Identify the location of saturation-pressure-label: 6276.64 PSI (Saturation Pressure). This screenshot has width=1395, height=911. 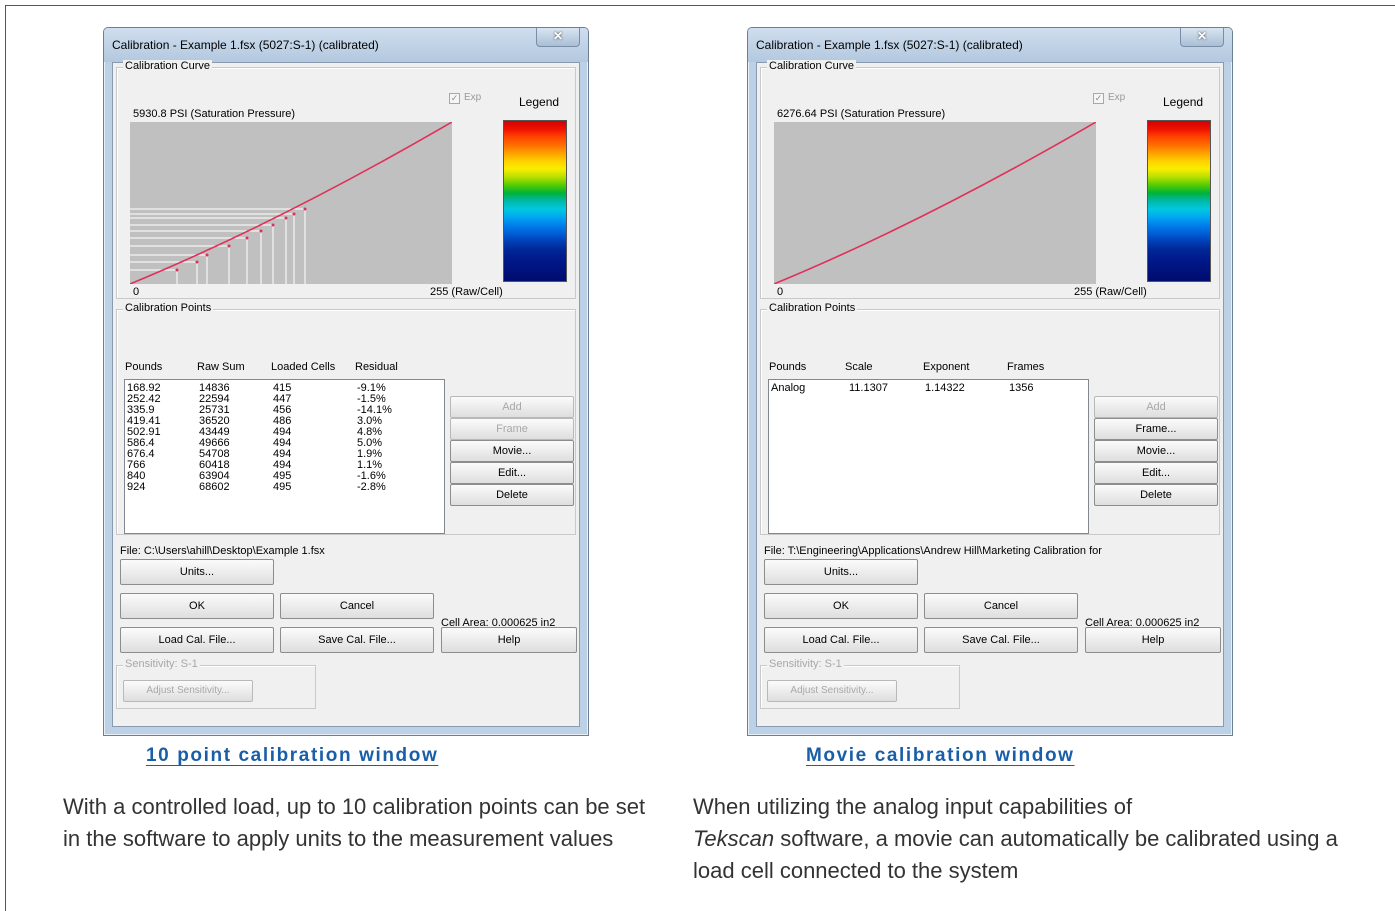
(861, 114).